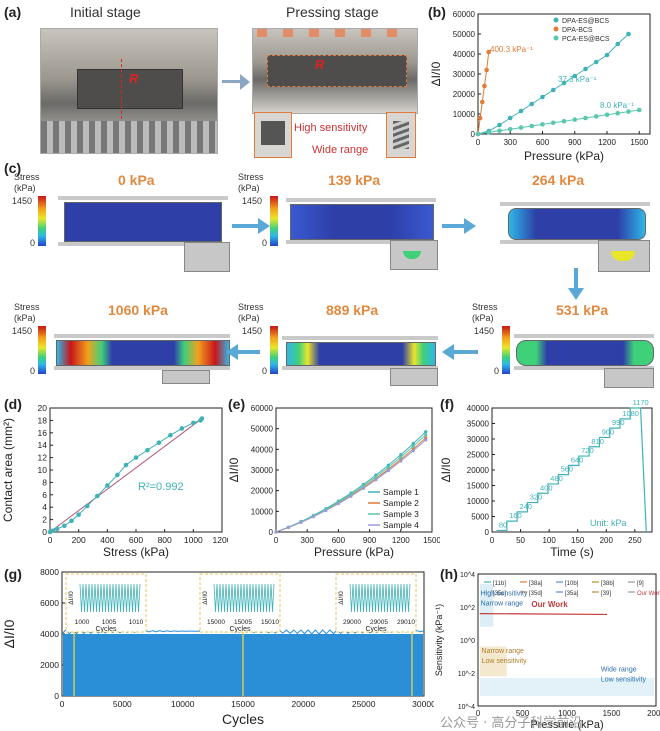  Describe the element at coordinates (27, 177) in the screenshot. I see `stress-title-1: Stress` at that location.